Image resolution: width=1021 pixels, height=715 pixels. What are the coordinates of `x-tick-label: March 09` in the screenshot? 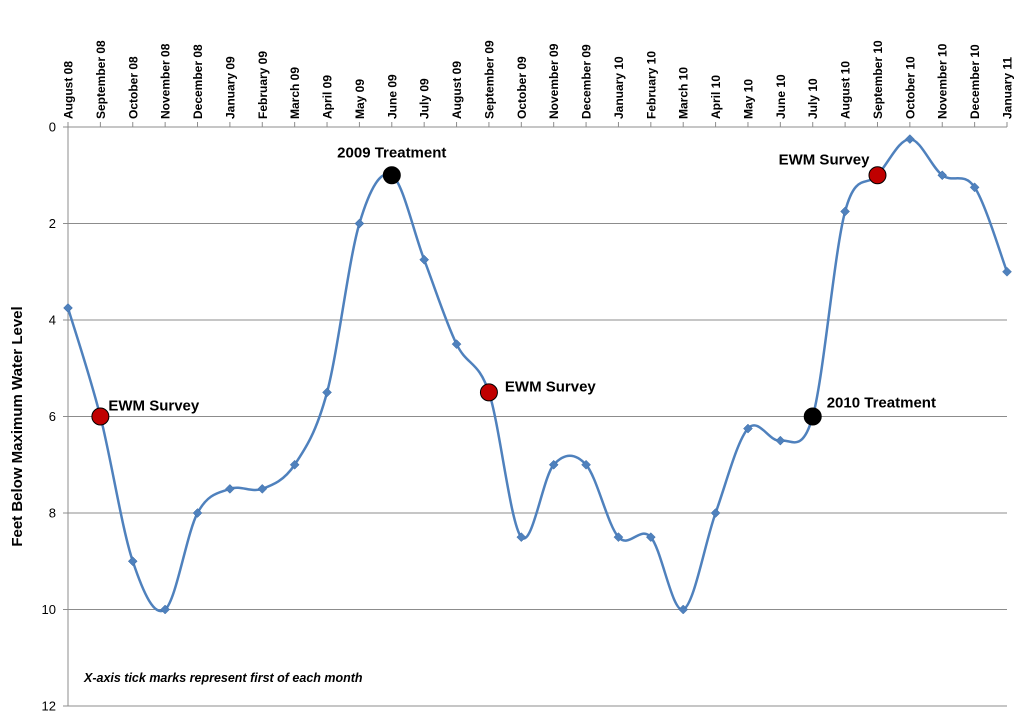 It's located at (295, 93).